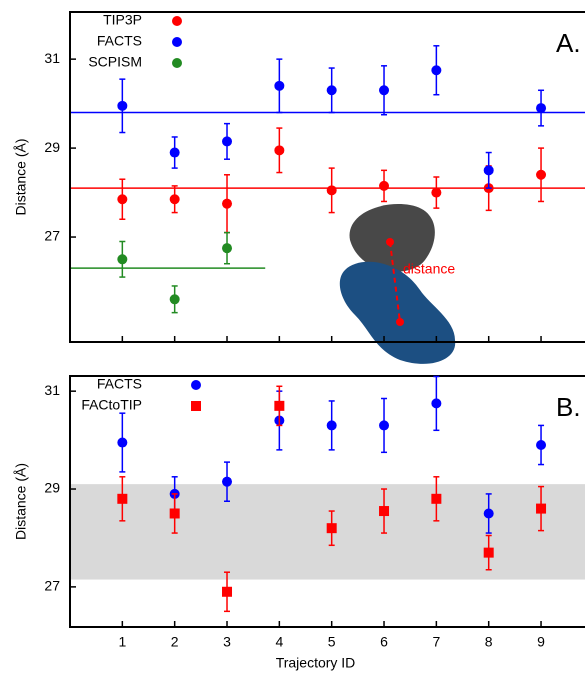 The width and height of the screenshot is (585, 680). I want to click on x-tick-label: 4, so click(279, 642).